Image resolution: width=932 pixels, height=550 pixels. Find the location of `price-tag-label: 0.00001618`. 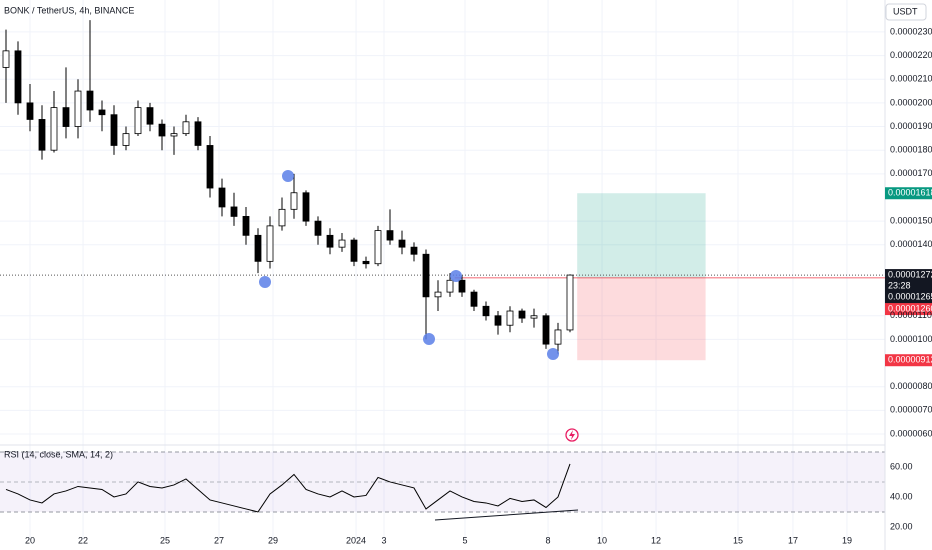

price-tag-label: 0.00001618 is located at coordinates (910, 193).